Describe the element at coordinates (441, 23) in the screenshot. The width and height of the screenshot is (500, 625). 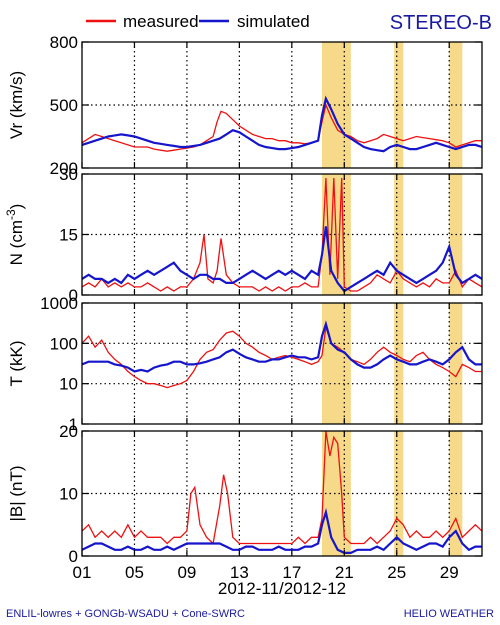
I see `spacecraft-title: STEREO-B` at that location.